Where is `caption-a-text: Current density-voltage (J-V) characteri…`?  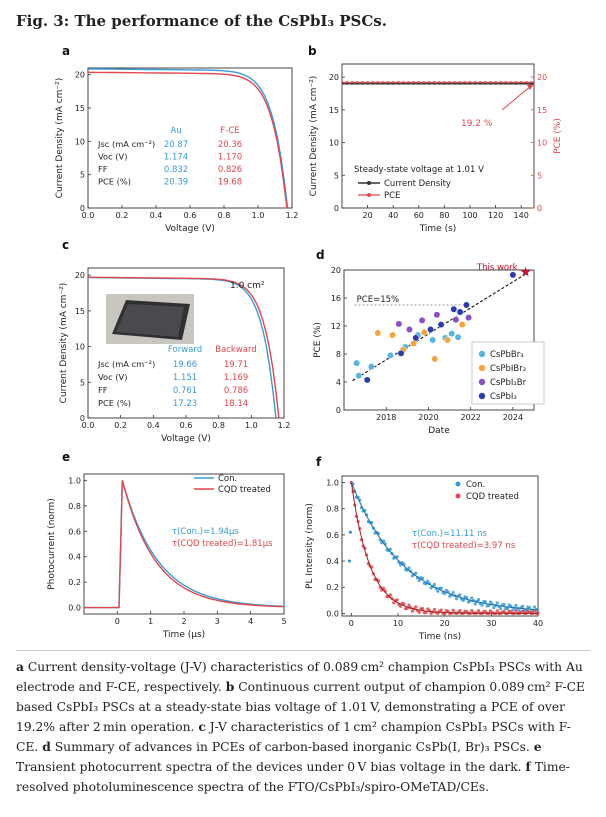
caption-a-text: Current density-voltage (J-V) characteri… is located at coordinates (299, 677).